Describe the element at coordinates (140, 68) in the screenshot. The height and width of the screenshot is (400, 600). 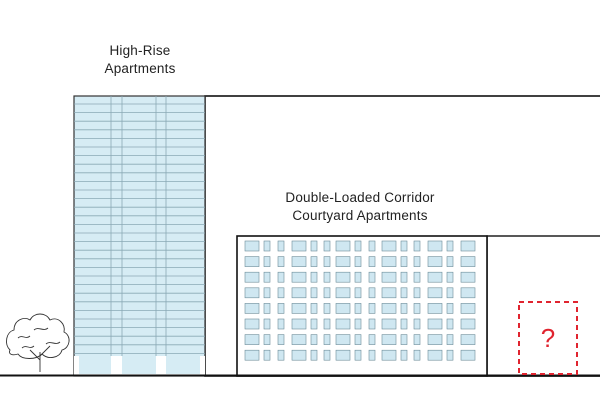
I see `high-rise-label-line2: Apartments` at that location.